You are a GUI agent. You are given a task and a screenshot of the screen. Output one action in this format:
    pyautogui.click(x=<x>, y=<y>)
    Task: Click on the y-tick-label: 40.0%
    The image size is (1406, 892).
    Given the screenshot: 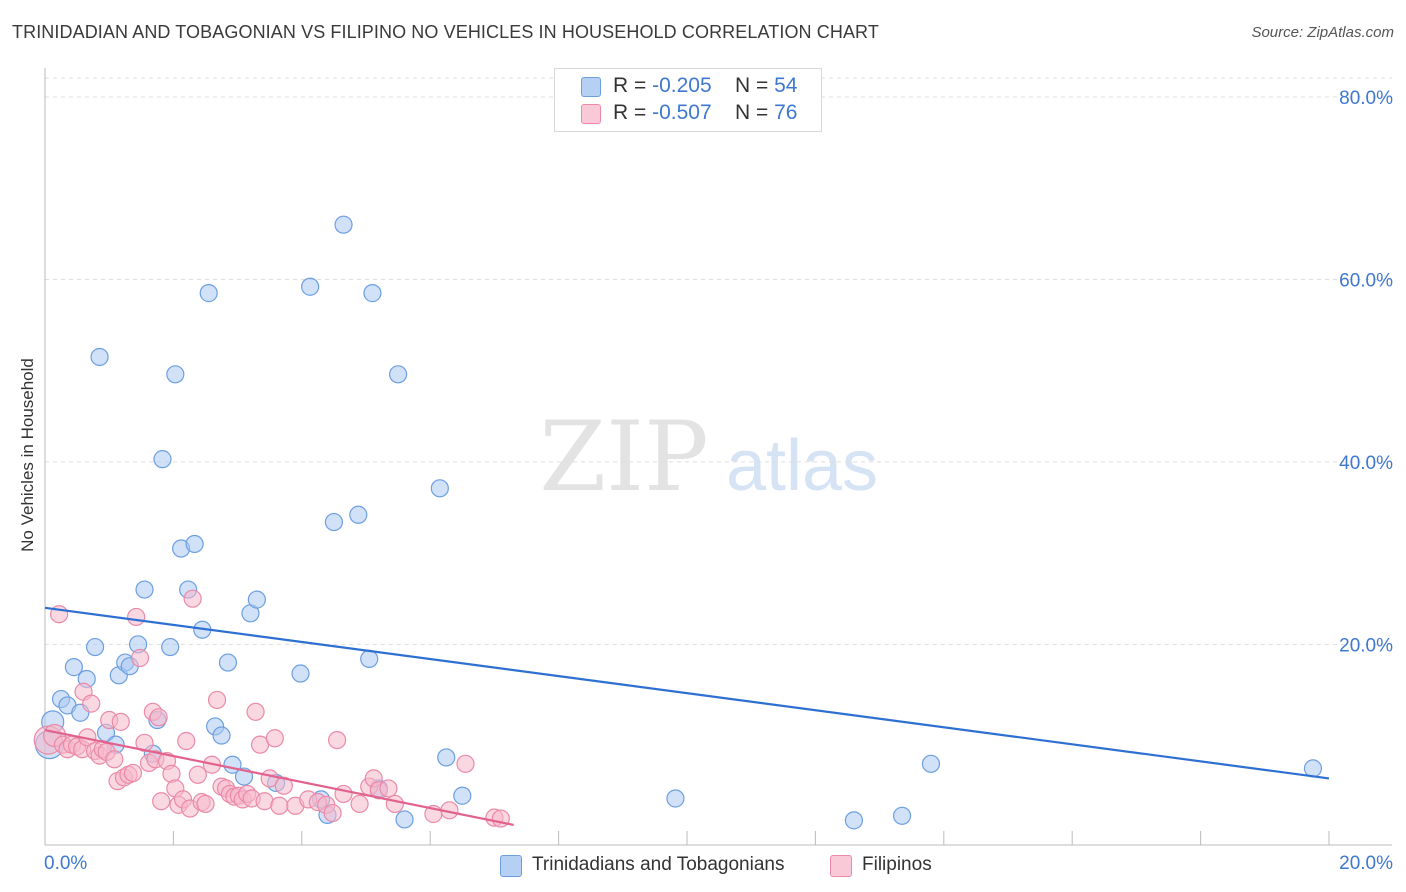 What is the action you would take?
    pyautogui.click(x=1366, y=463)
    